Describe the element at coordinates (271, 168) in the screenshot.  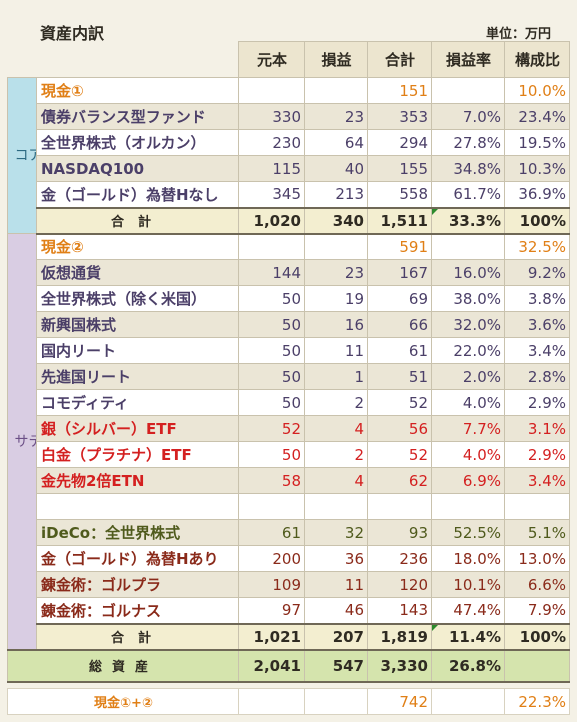
I see `cell-principal: 115` at that location.